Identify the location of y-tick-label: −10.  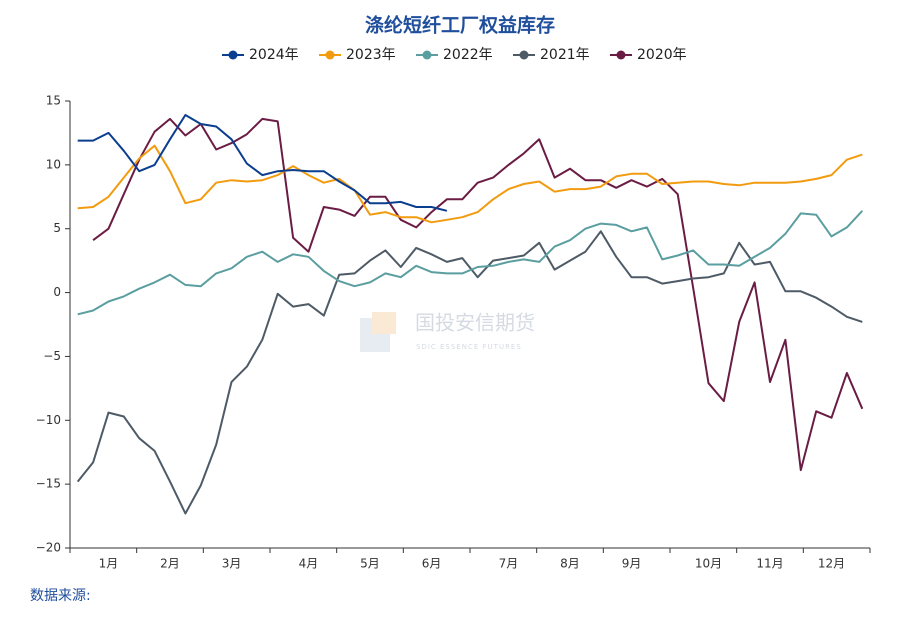
(48, 420).